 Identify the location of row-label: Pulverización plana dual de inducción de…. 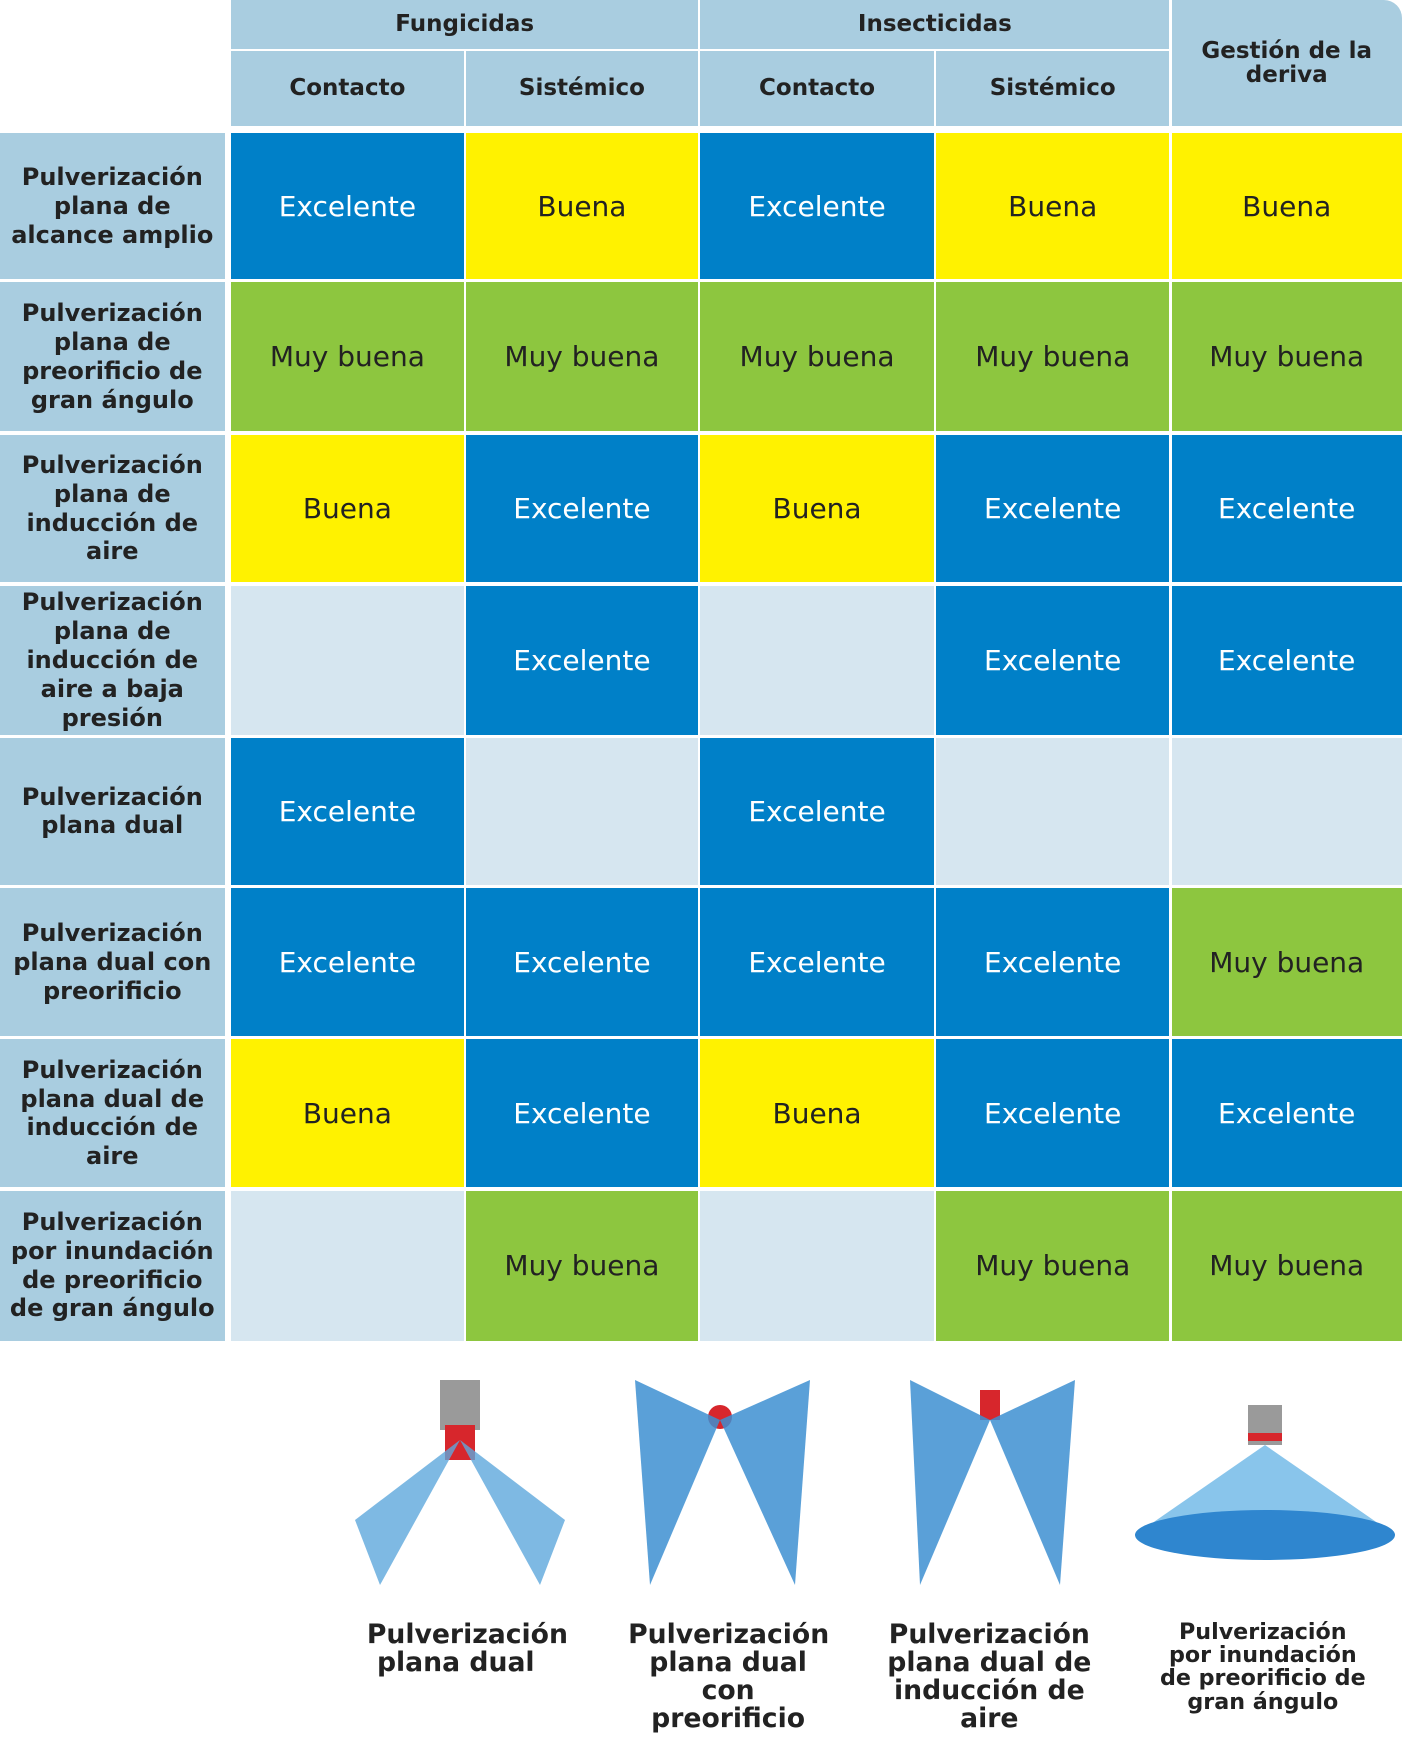
(112, 1113).